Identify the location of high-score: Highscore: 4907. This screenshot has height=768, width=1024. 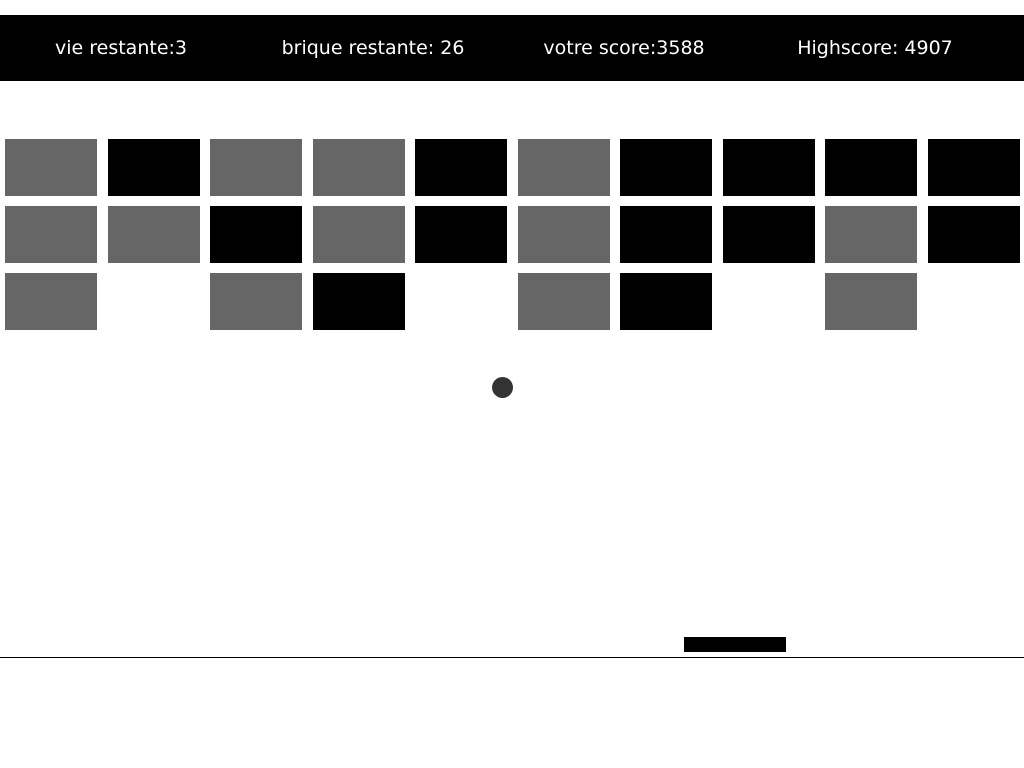
(875, 48).